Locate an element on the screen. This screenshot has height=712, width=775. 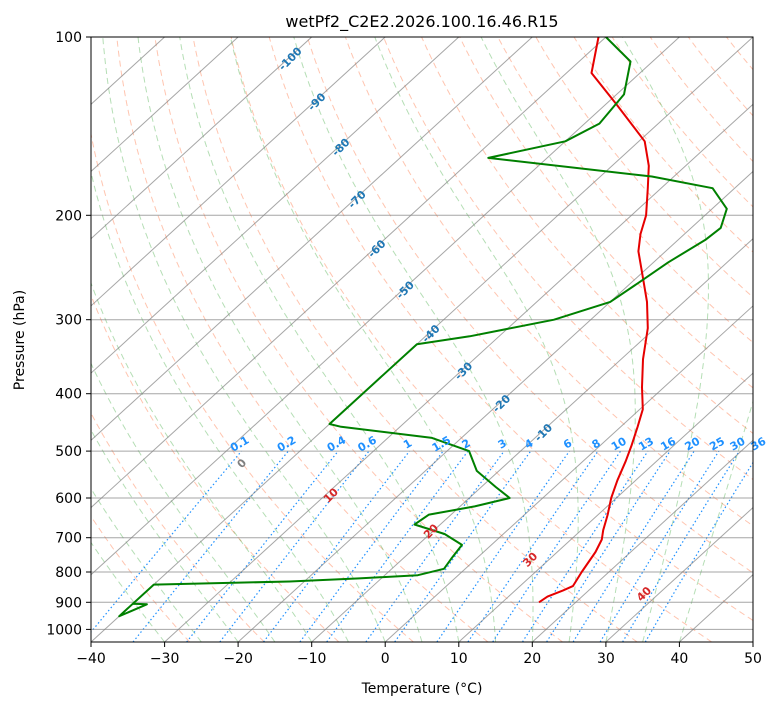
x-tick-label: 0 is located at coordinates (385, 659).